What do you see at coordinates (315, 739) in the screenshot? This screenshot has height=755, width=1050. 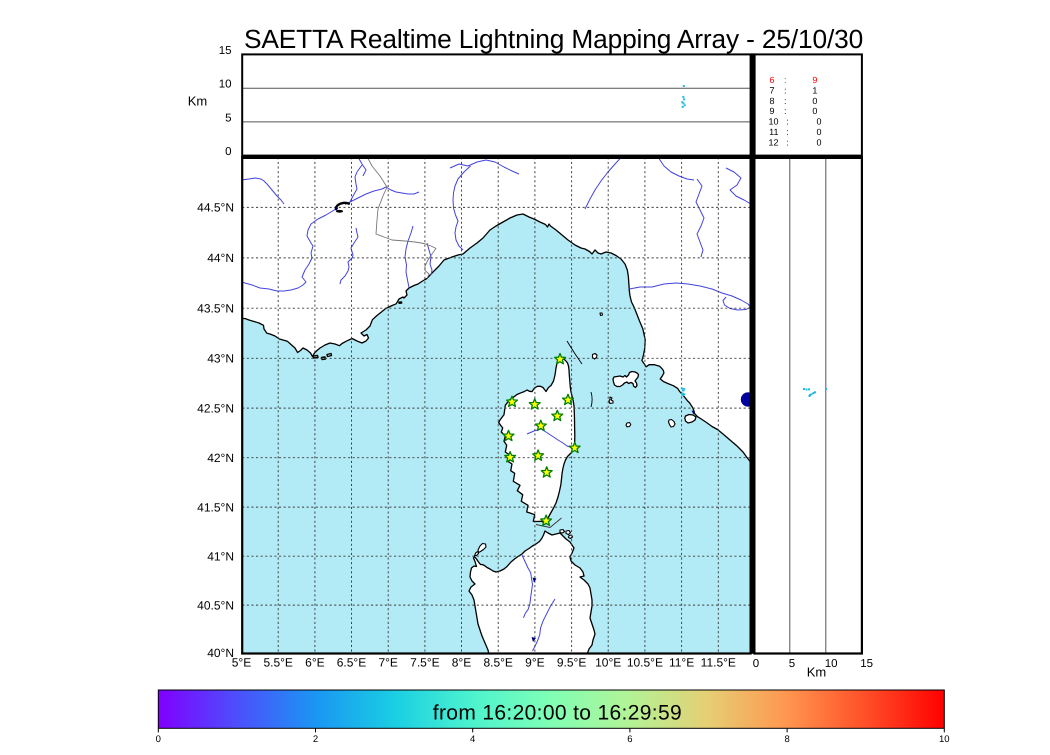 I see `svg-text: 2` at bounding box center [315, 739].